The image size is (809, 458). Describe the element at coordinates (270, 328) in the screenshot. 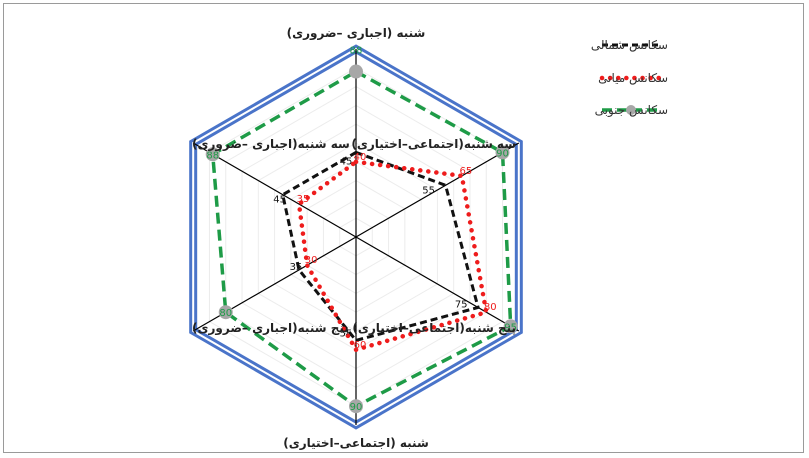

I see `axis-label: پنج شنبه(اجباری –ضروری)` at that location.